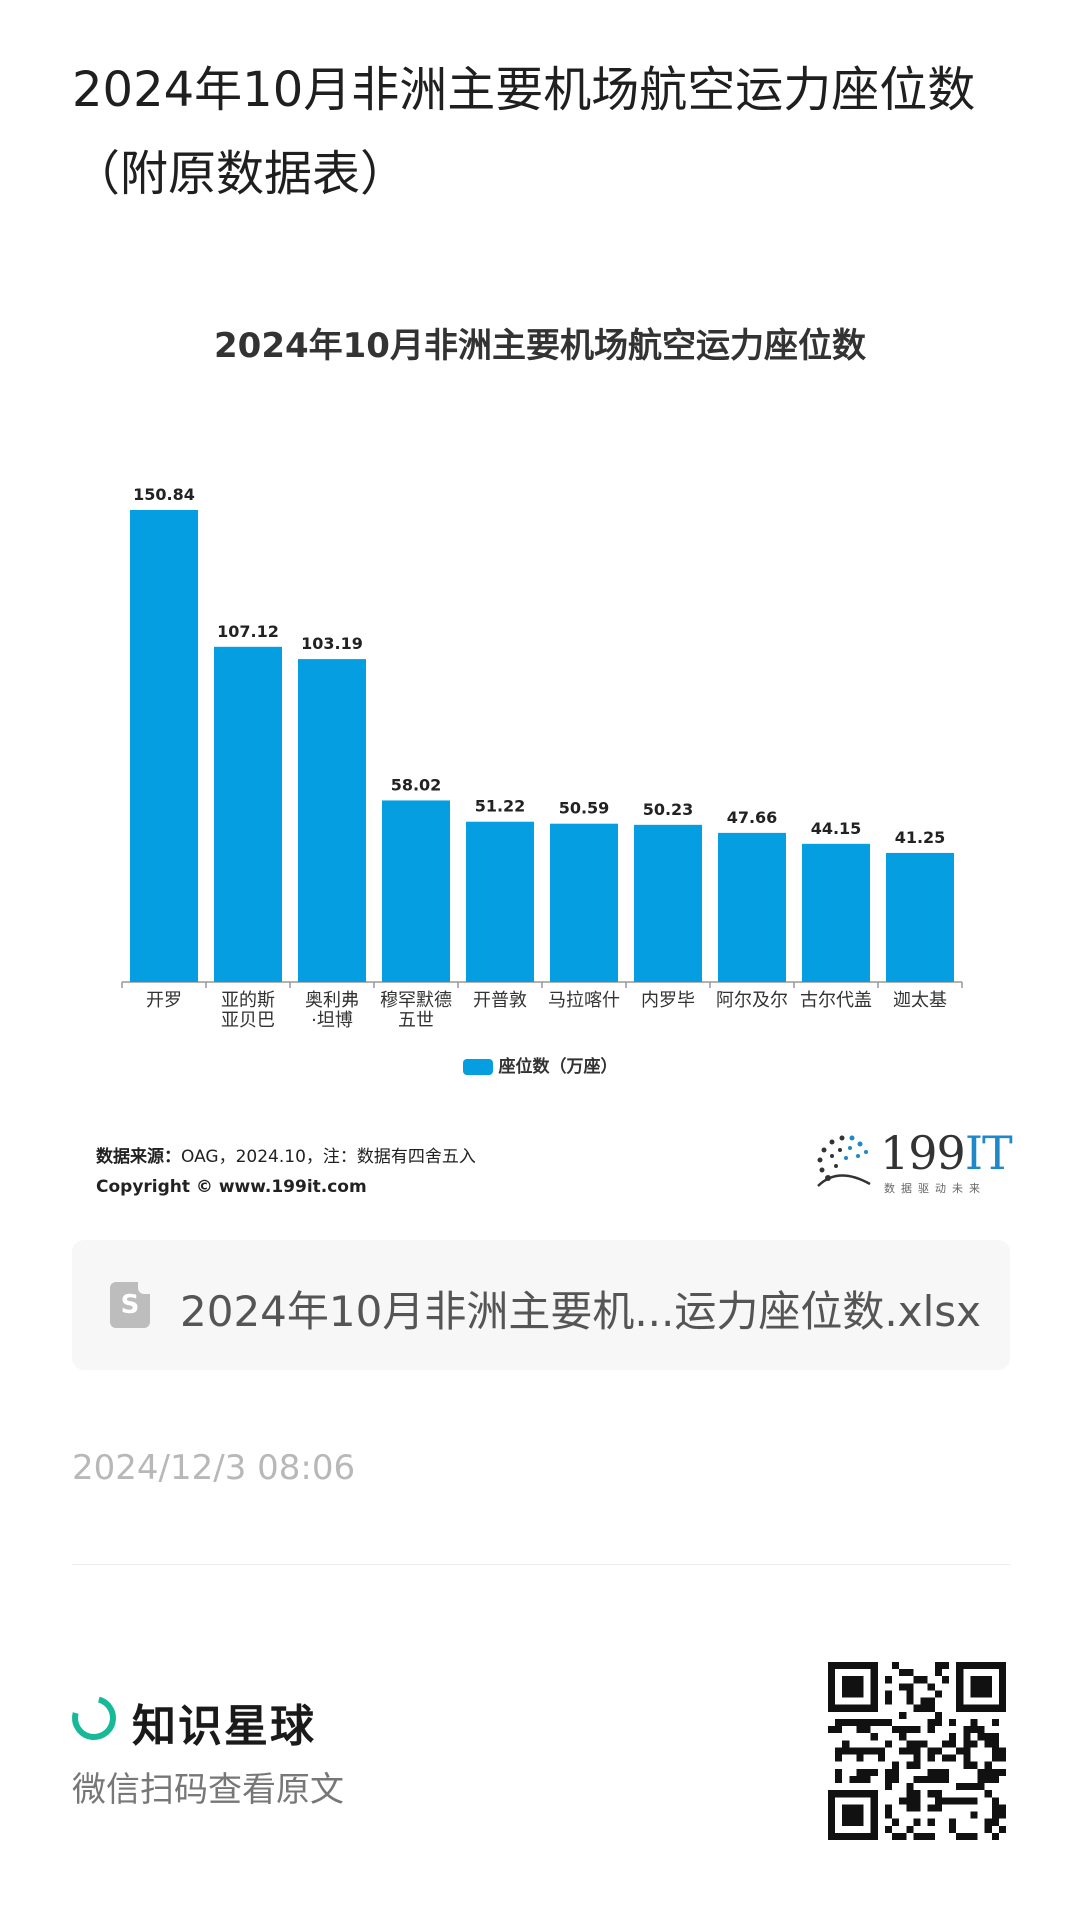 The image size is (1080, 1930). Describe the element at coordinates (935, 1188) in the screenshot. I see `brand-tagline: 数据驱动未来` at that location.